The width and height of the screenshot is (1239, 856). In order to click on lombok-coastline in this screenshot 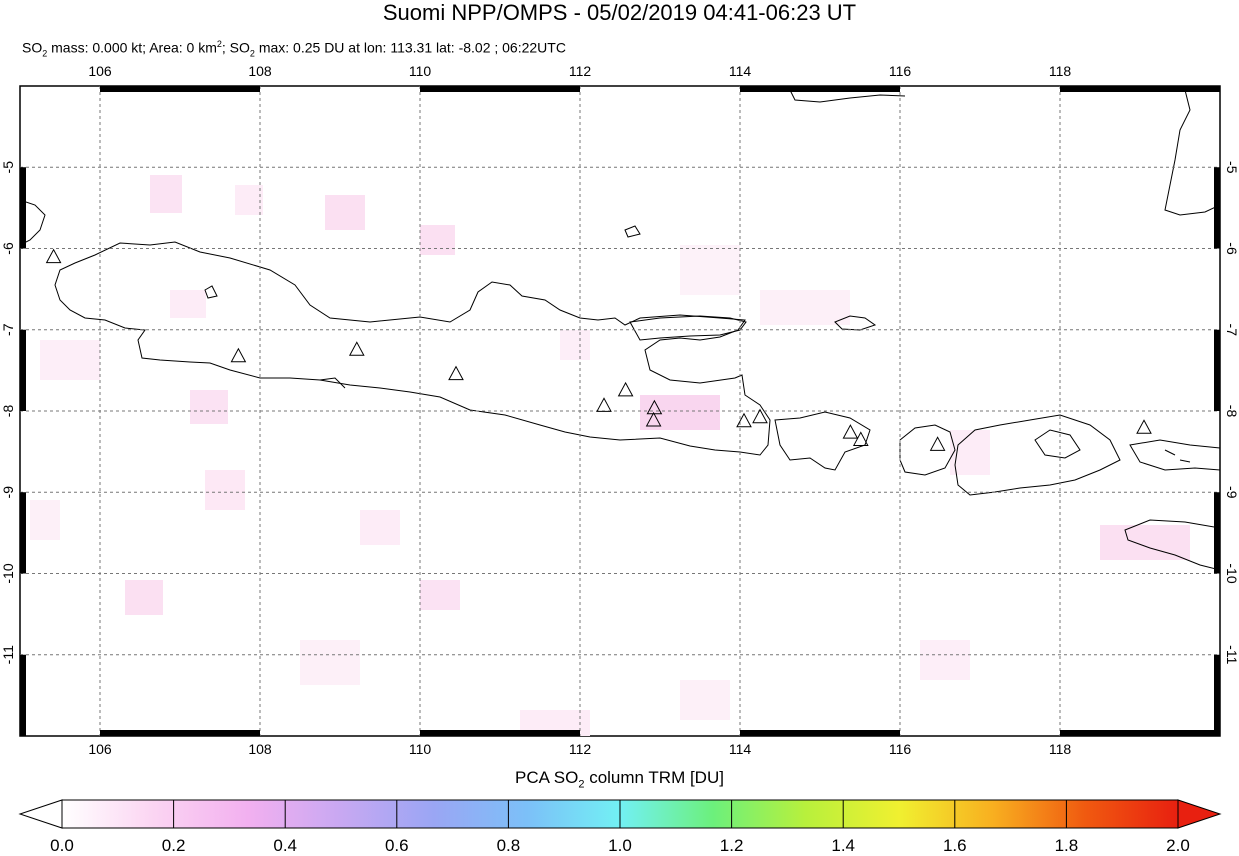, I will do `click(927, 450)`.